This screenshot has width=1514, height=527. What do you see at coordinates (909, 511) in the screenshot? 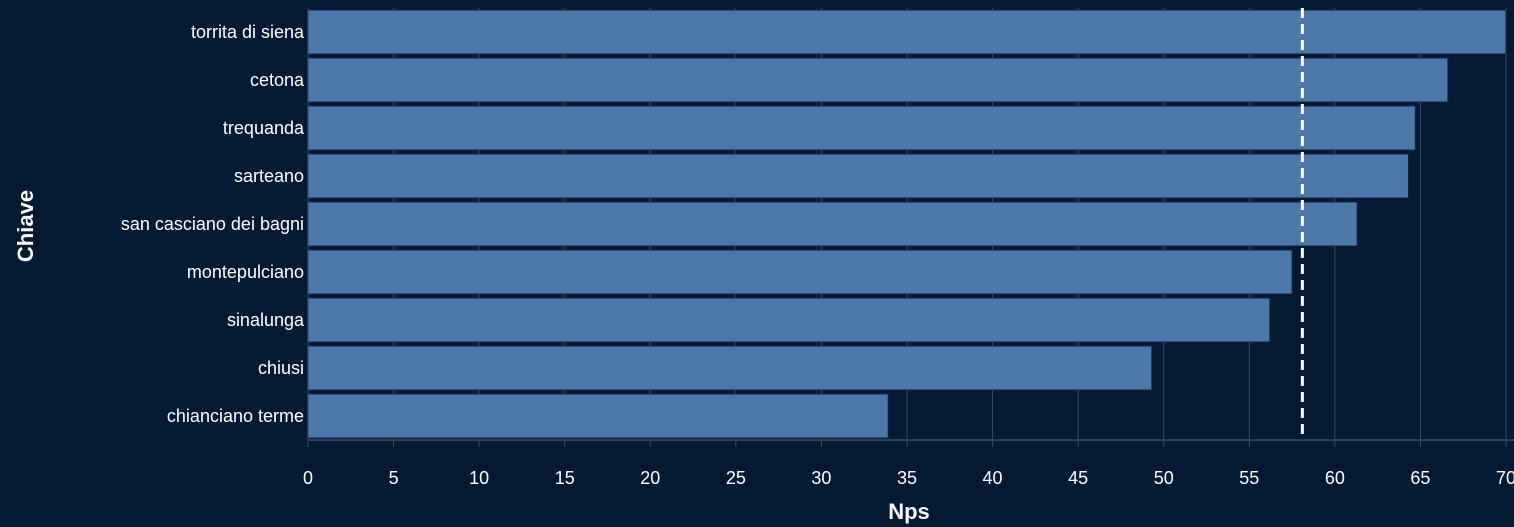
I see `x-axis-title: Nps` at bounding box center [909, 511].